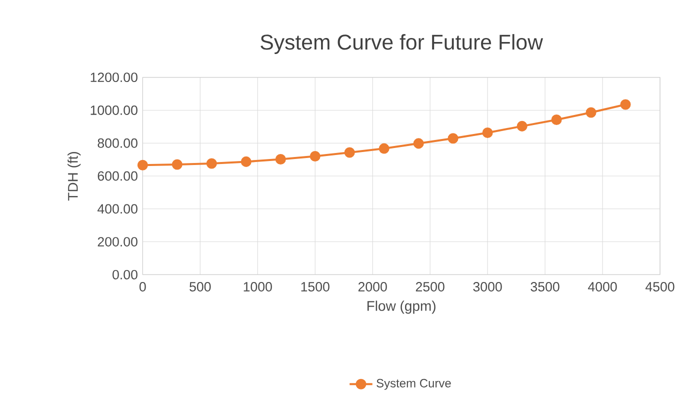  What do you see at coordinates (114, 110) in the screenshot?
I see `y-tick-label: 1000.00` at bounding box center [114, 110].